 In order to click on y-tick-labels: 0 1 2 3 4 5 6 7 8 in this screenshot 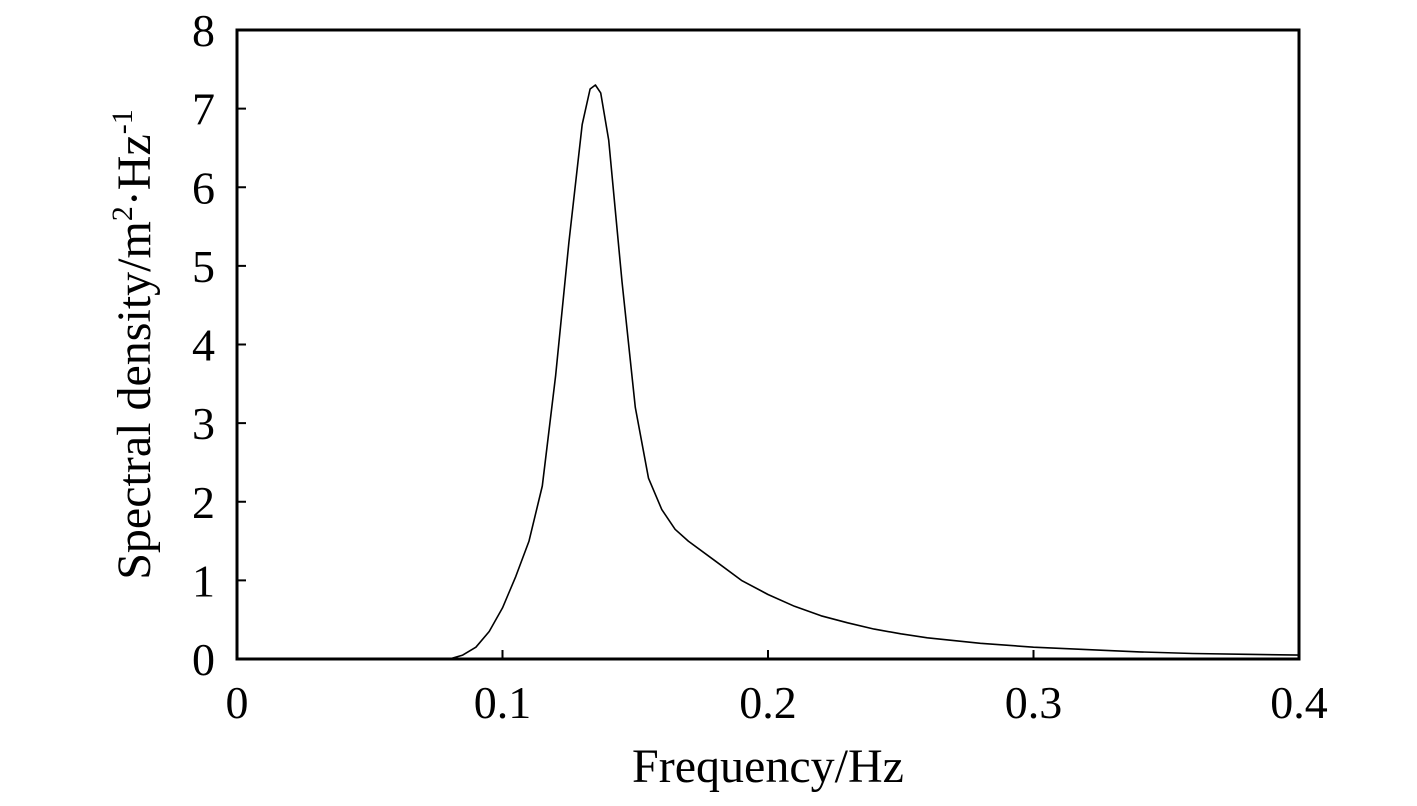, I will do `click(203, 345)`.